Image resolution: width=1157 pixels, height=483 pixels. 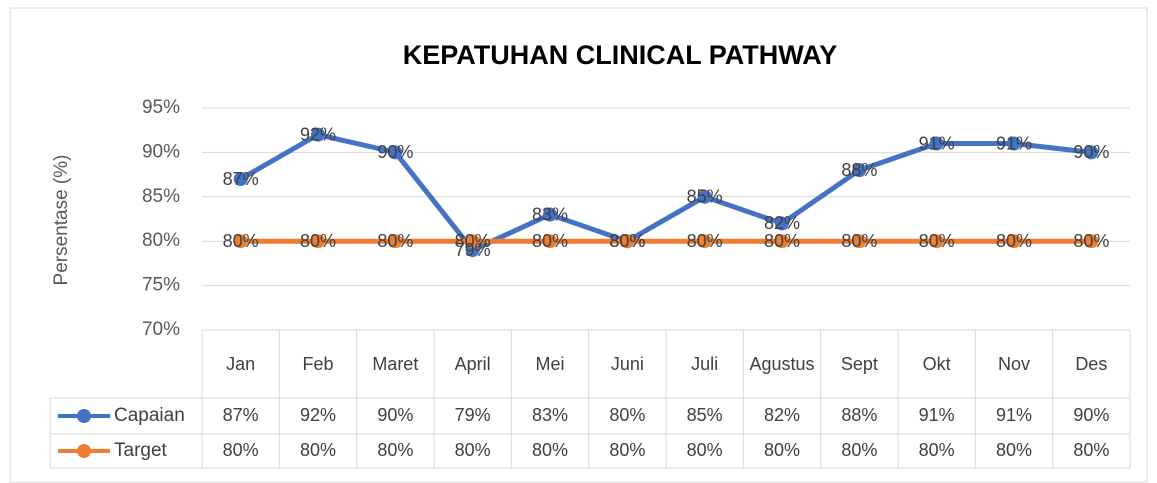 What do you see at coordinates (161, 196) in the screenshot?
I see `y-tick-label: 85%` at bounding box center [161, 196].